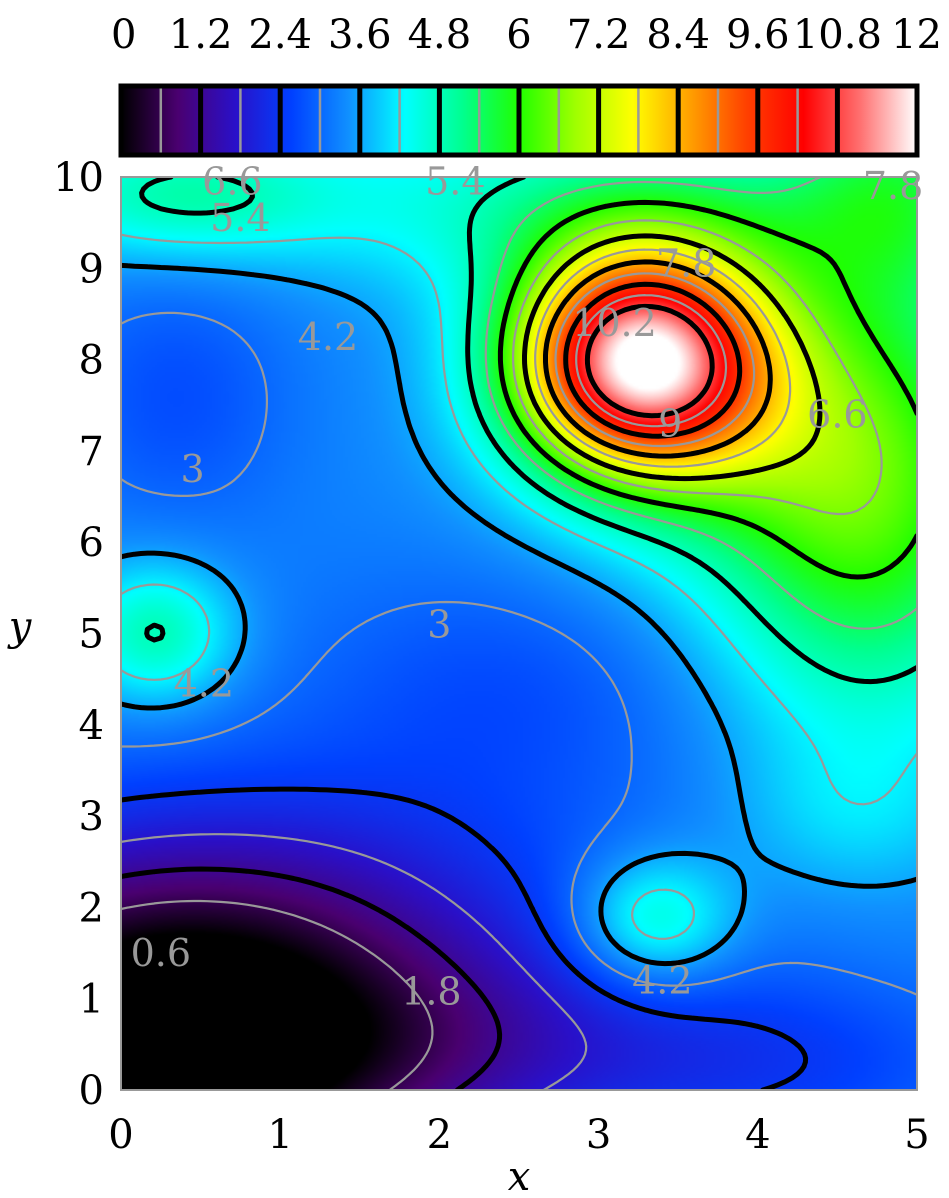 This screenshot has height=1198, width=949. I want to click on colorbar-tick-label: 6, so click(518, 35).